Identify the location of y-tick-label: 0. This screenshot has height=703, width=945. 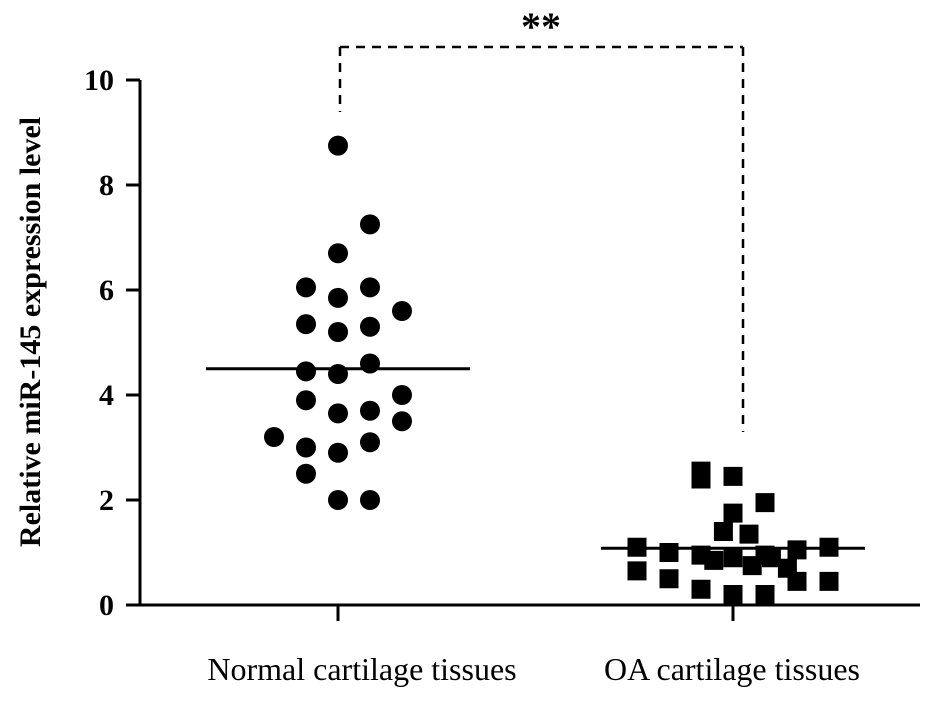
(106, 605).